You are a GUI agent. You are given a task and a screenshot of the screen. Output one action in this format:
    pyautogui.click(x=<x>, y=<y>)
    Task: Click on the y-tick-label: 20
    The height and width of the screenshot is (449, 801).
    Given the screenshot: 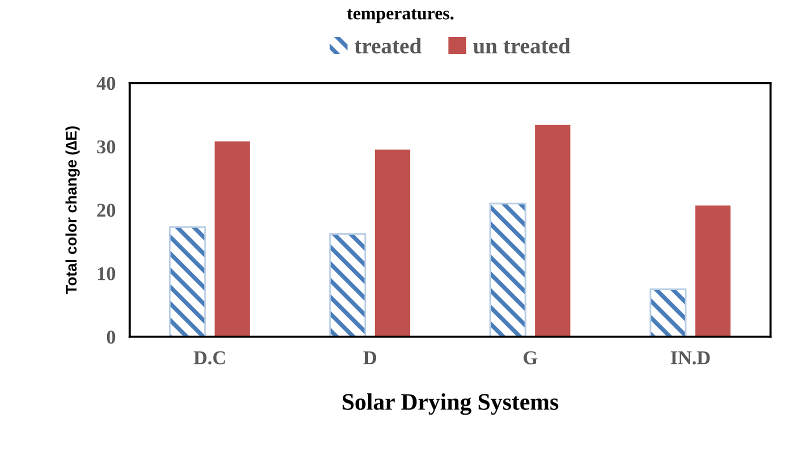 What is the action you would take?
    pyautogui.click(x=106, y=210)
    